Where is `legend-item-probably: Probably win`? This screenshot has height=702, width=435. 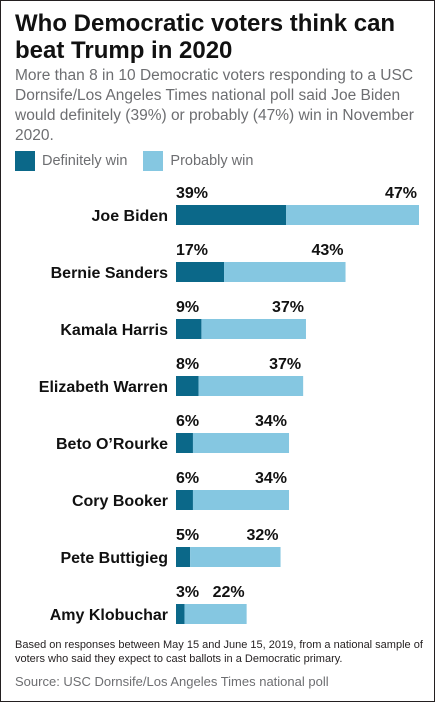
legend-item-probably: Probably win is located at coordinates (198, 161).